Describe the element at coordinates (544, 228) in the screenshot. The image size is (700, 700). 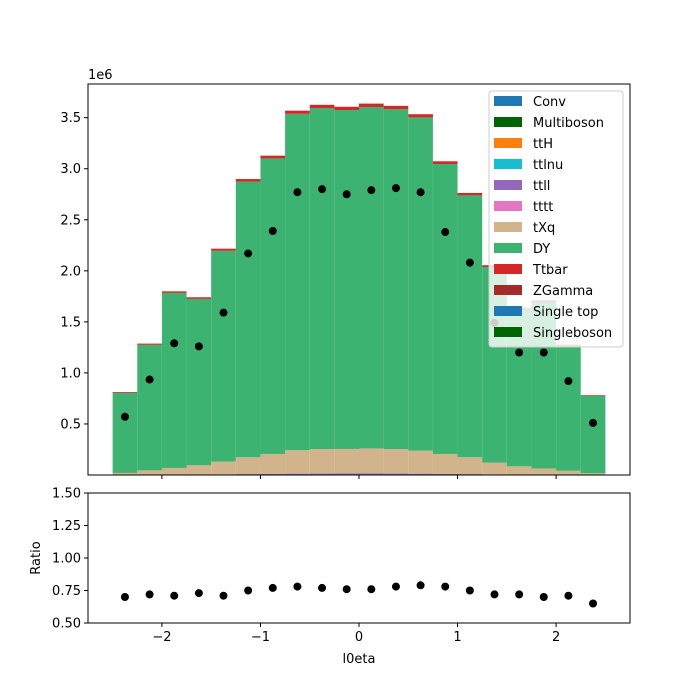
I see `legend-label: tXq` at that location.